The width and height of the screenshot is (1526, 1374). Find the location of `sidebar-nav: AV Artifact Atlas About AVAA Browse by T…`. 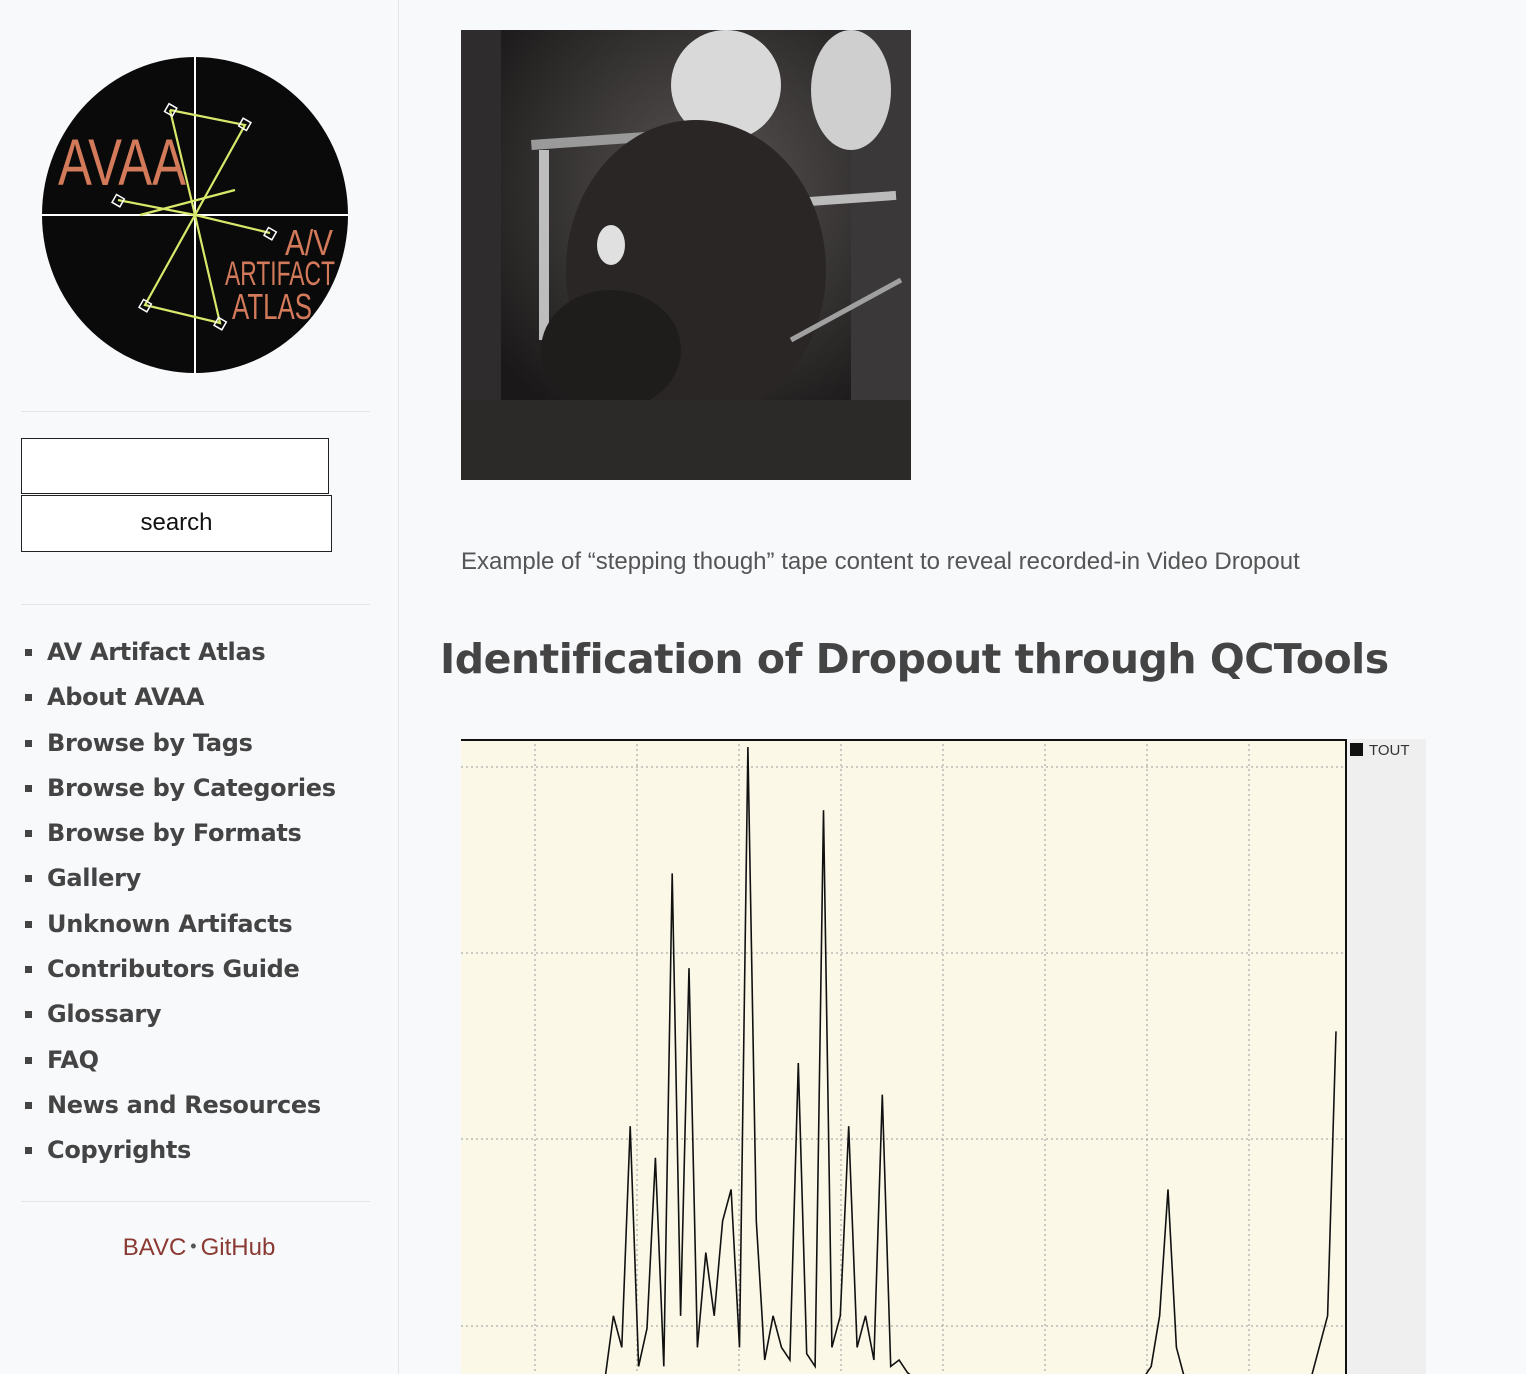

sidebar-nav: AV Artifact Atlas About AVAA Browse by T… is located at coordinates (199, 902).